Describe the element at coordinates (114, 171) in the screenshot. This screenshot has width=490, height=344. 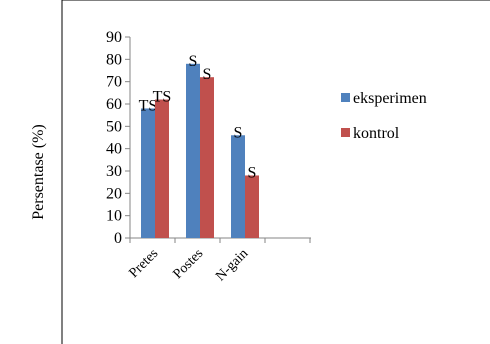
I see `y-tick-label: 30` at that location.